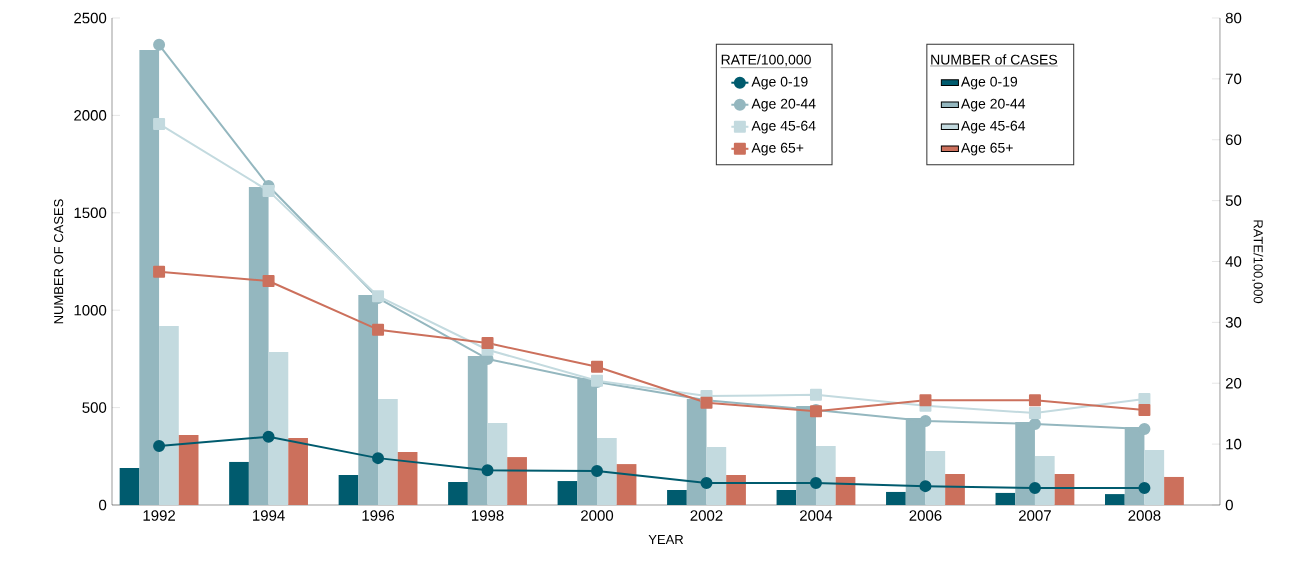  Describe the element at coordinates (94, 407) in the screenshot. I see `y-tick-label: 500` at that location.